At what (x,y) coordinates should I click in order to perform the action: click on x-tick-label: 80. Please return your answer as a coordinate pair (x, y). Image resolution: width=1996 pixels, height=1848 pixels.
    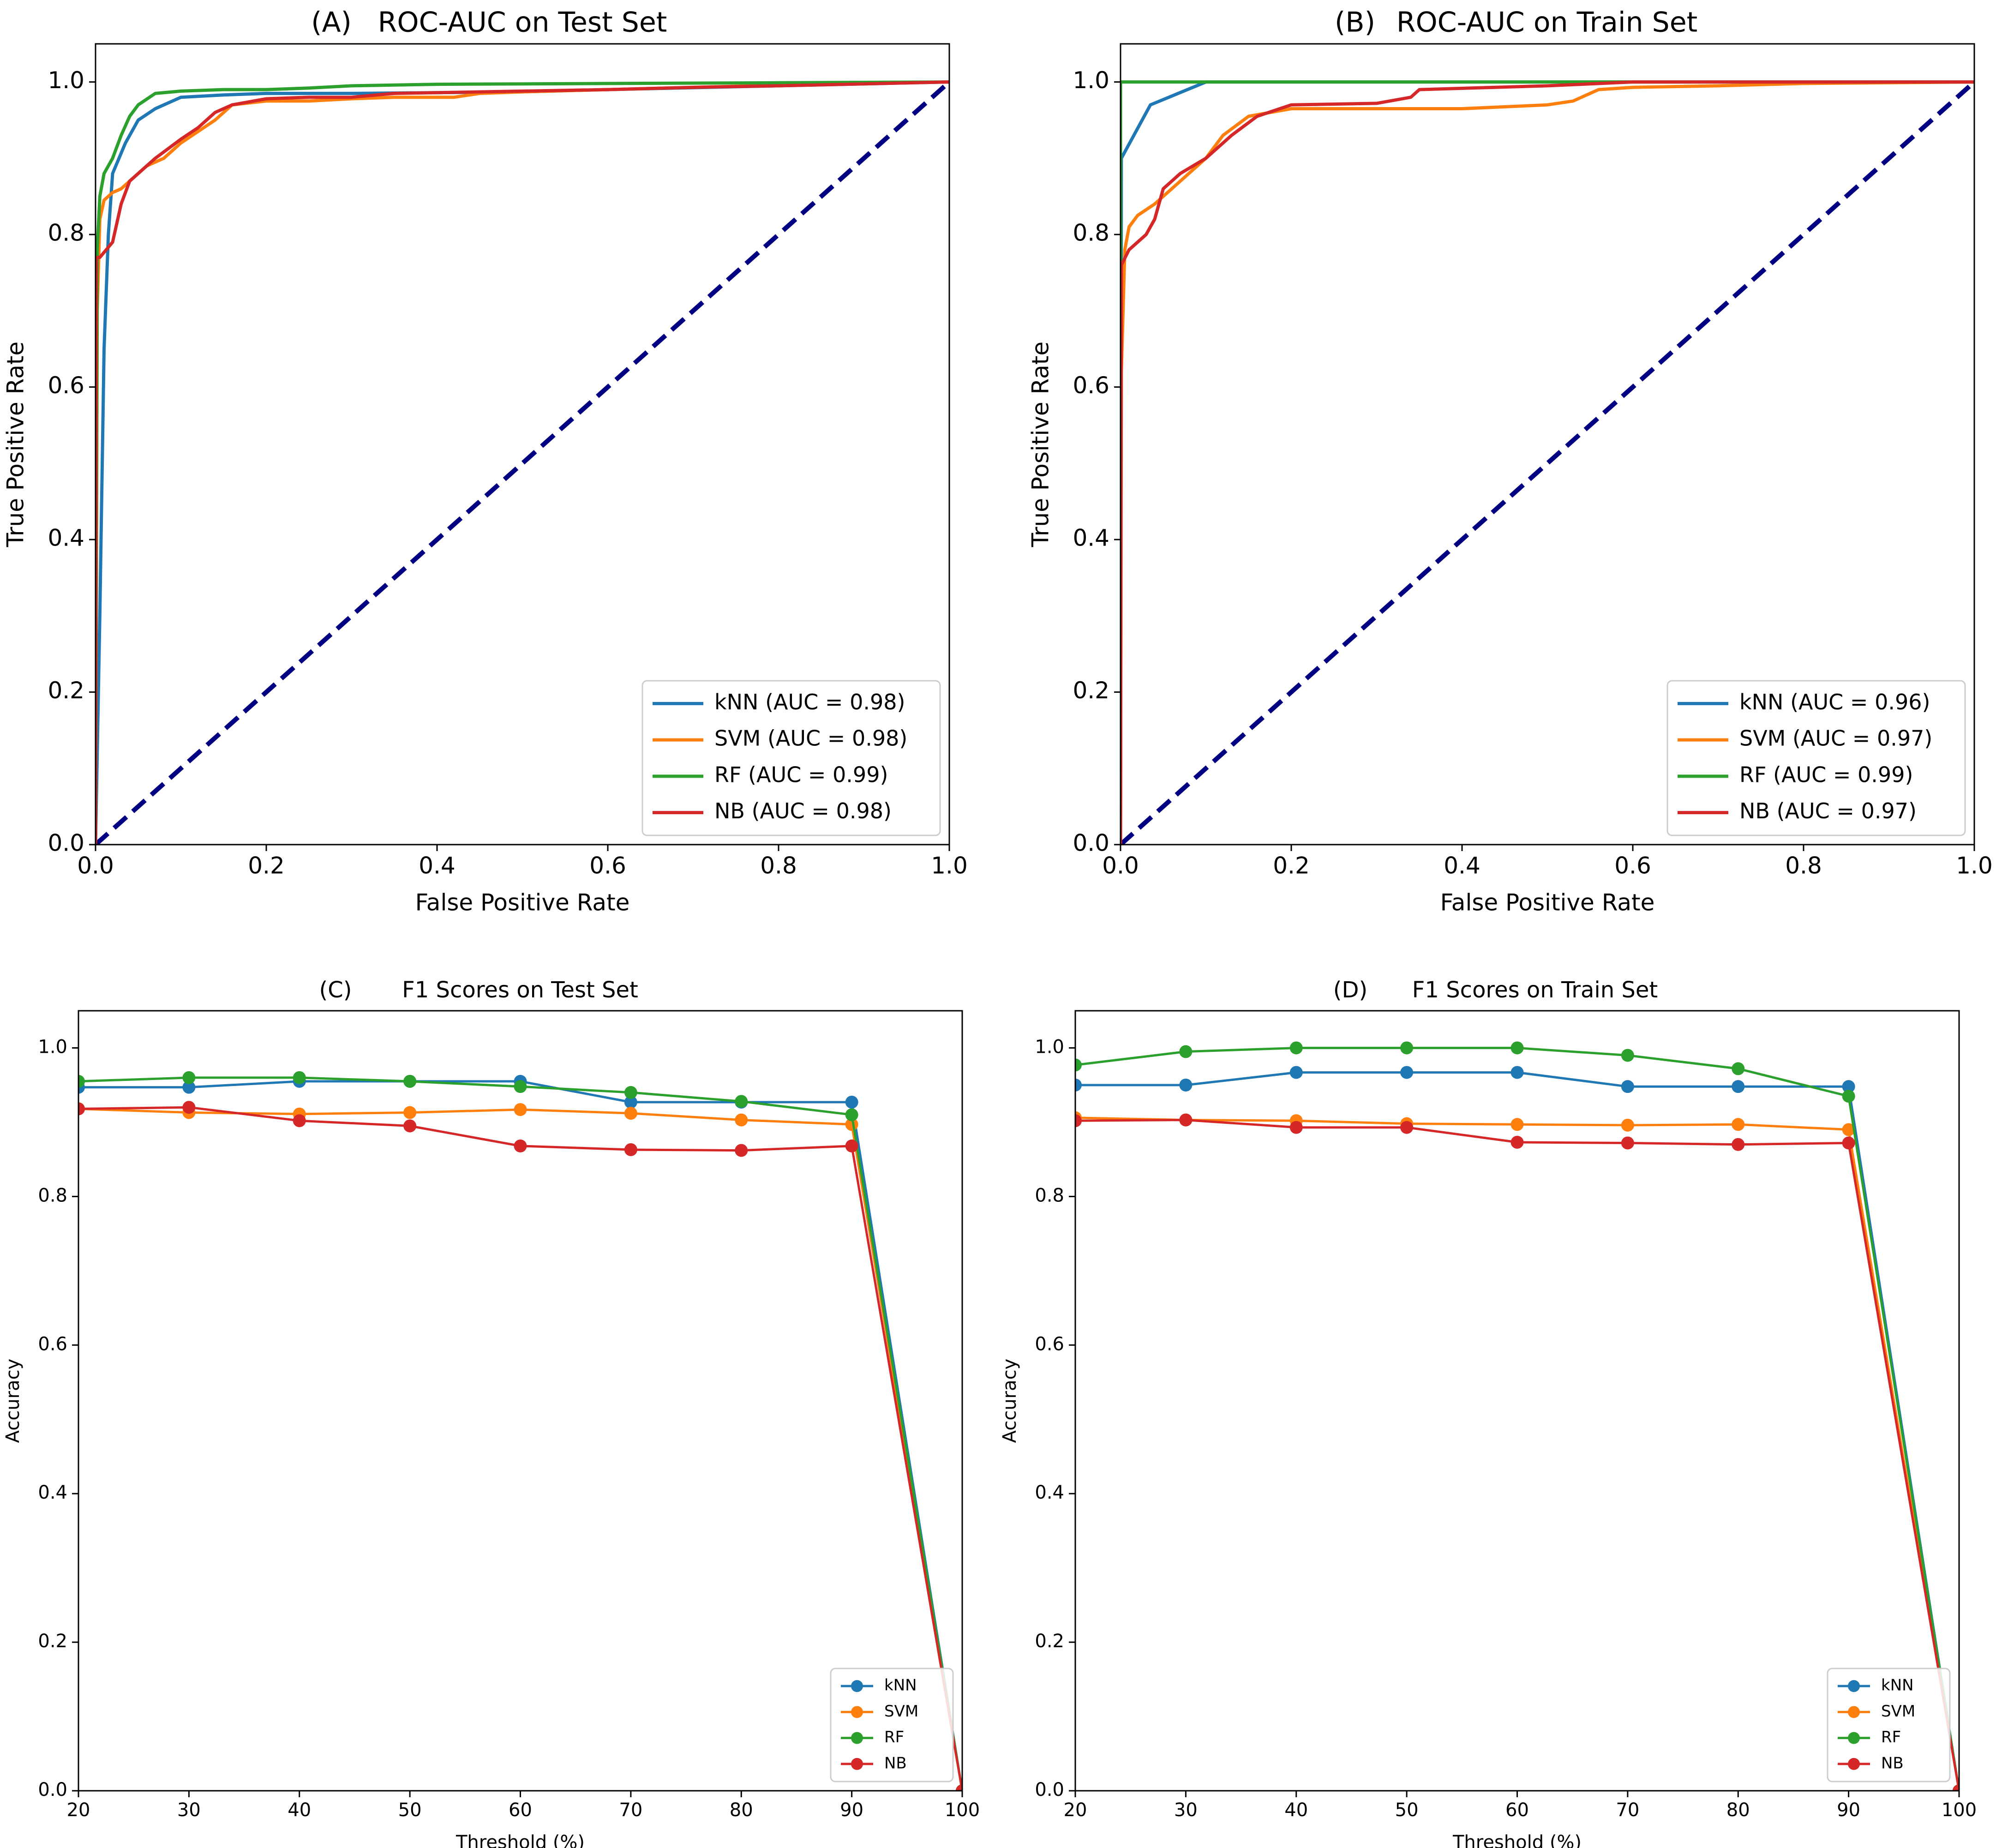
    Looking at the image, I should click on (741, 1810).